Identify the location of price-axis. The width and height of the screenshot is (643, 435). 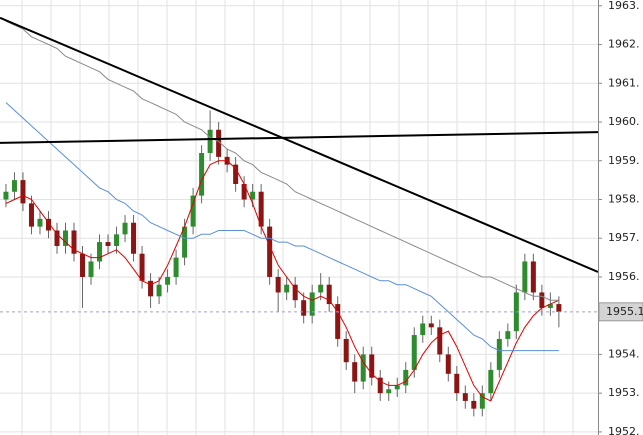
(620, 217).